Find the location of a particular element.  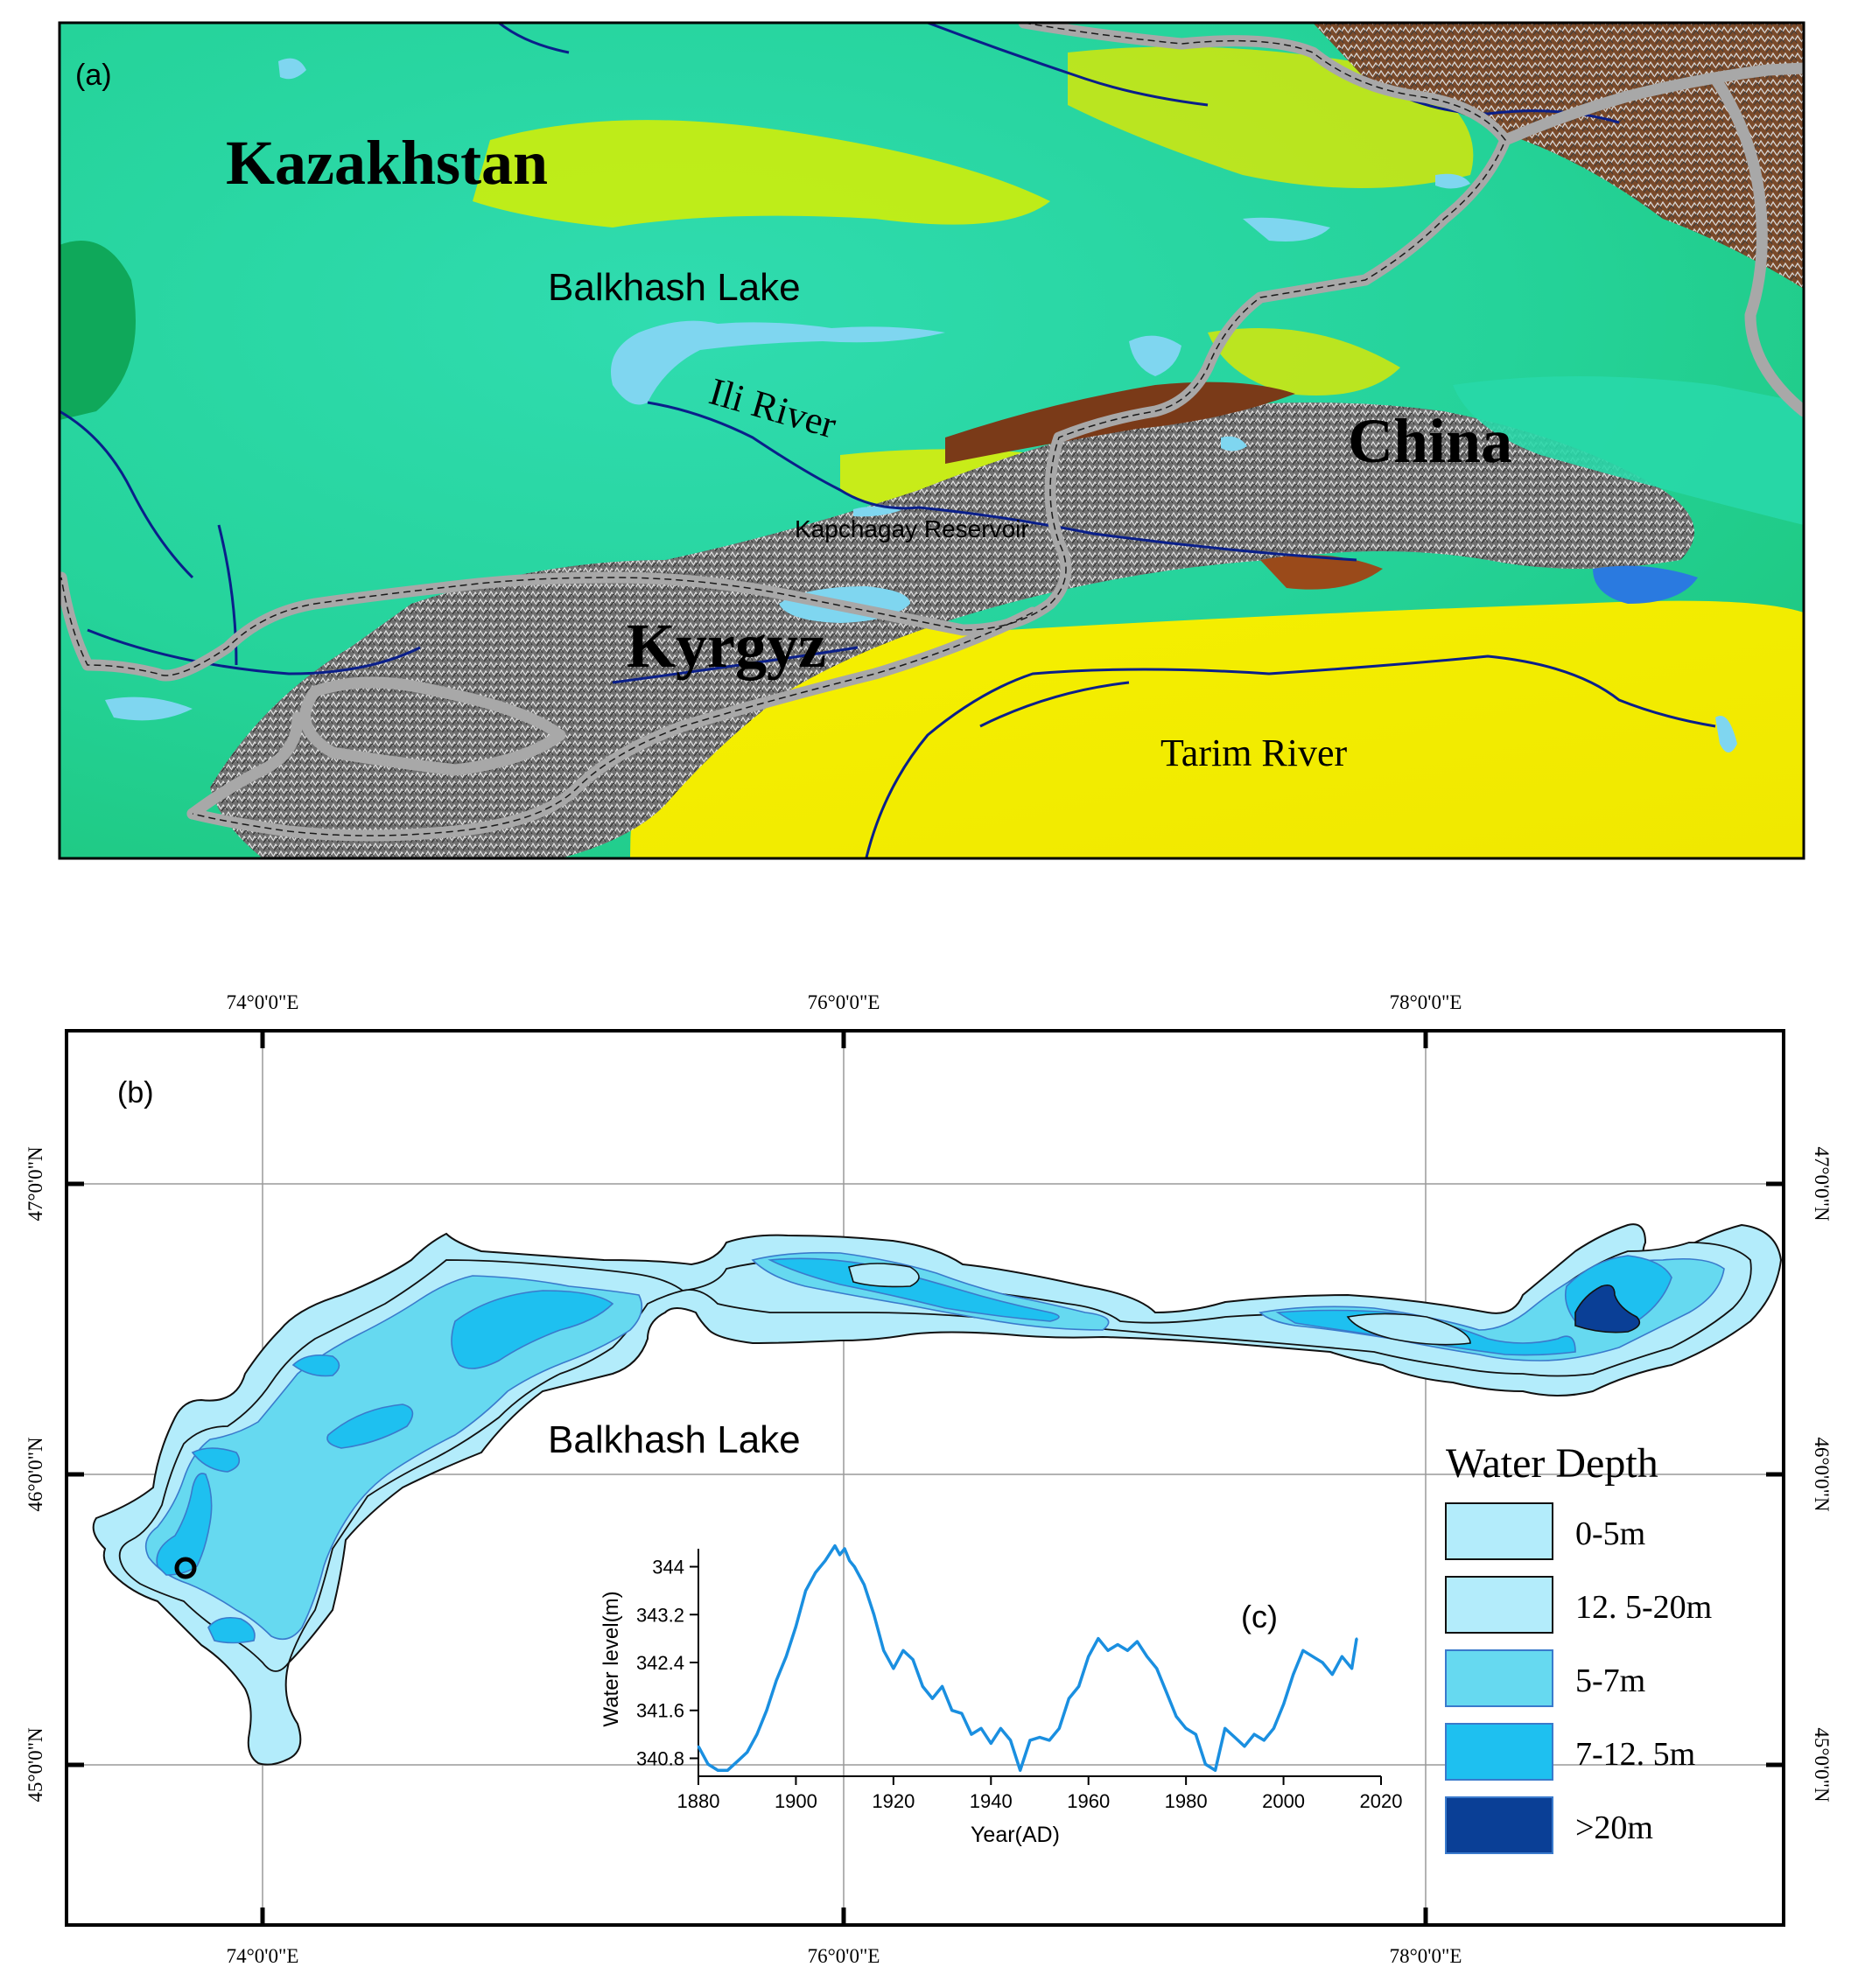

tarim-river is located at coordinates (1290, 756).